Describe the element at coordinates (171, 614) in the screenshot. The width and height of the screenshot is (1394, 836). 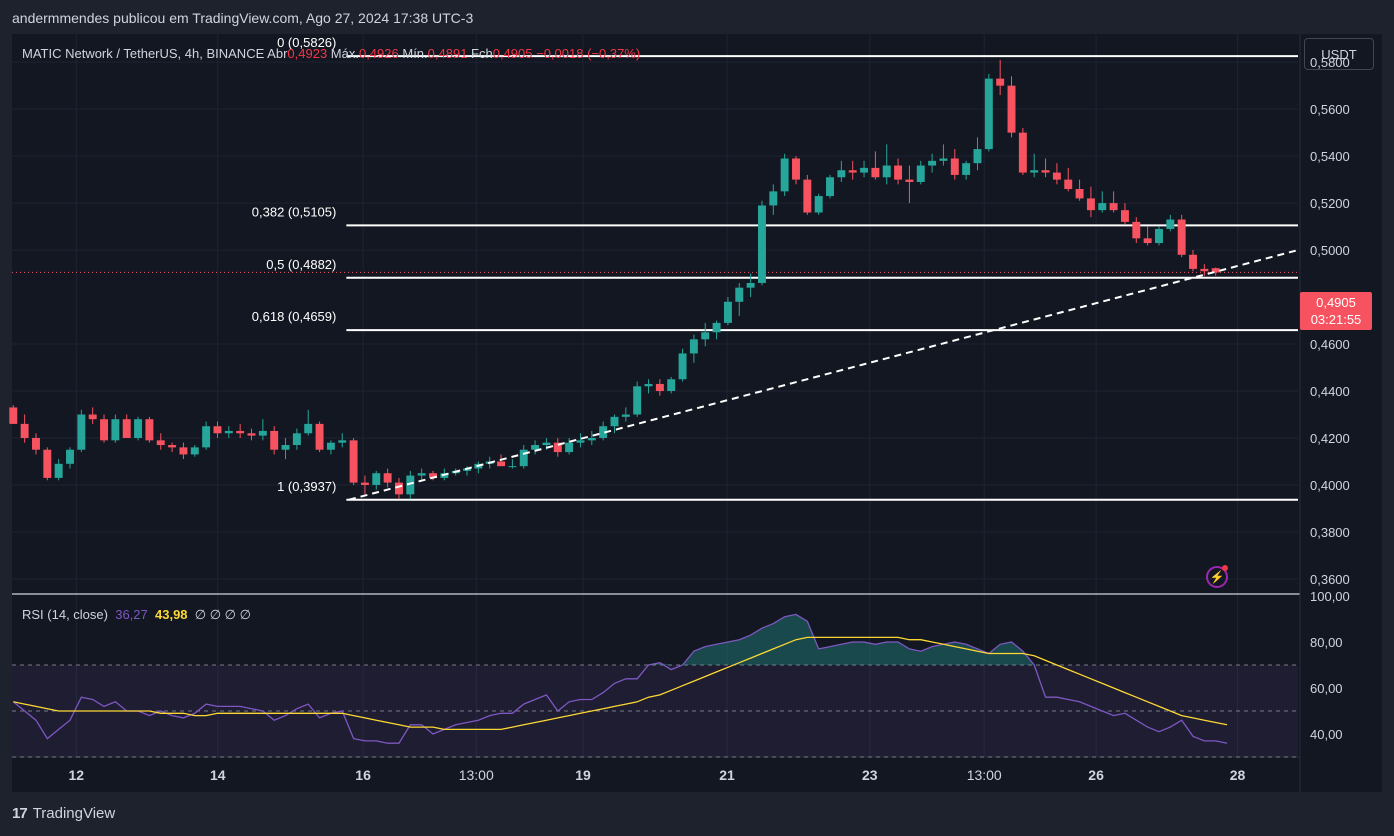
I see `rsi-ma-value: 43,98` at that location.